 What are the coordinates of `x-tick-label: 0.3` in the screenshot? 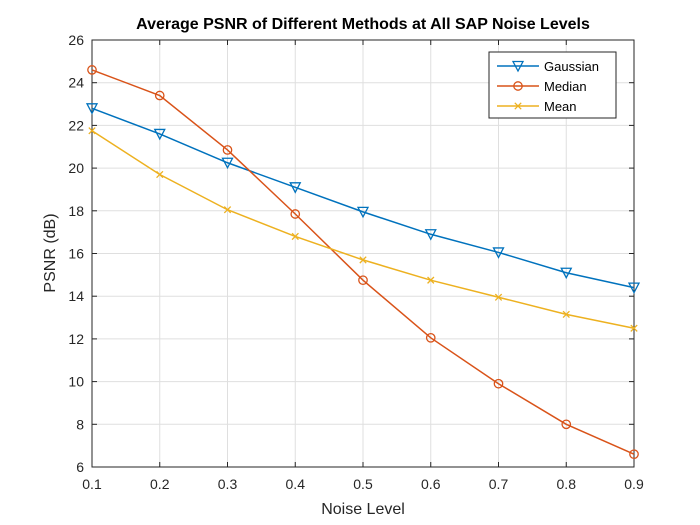 It's located at (228, 484).